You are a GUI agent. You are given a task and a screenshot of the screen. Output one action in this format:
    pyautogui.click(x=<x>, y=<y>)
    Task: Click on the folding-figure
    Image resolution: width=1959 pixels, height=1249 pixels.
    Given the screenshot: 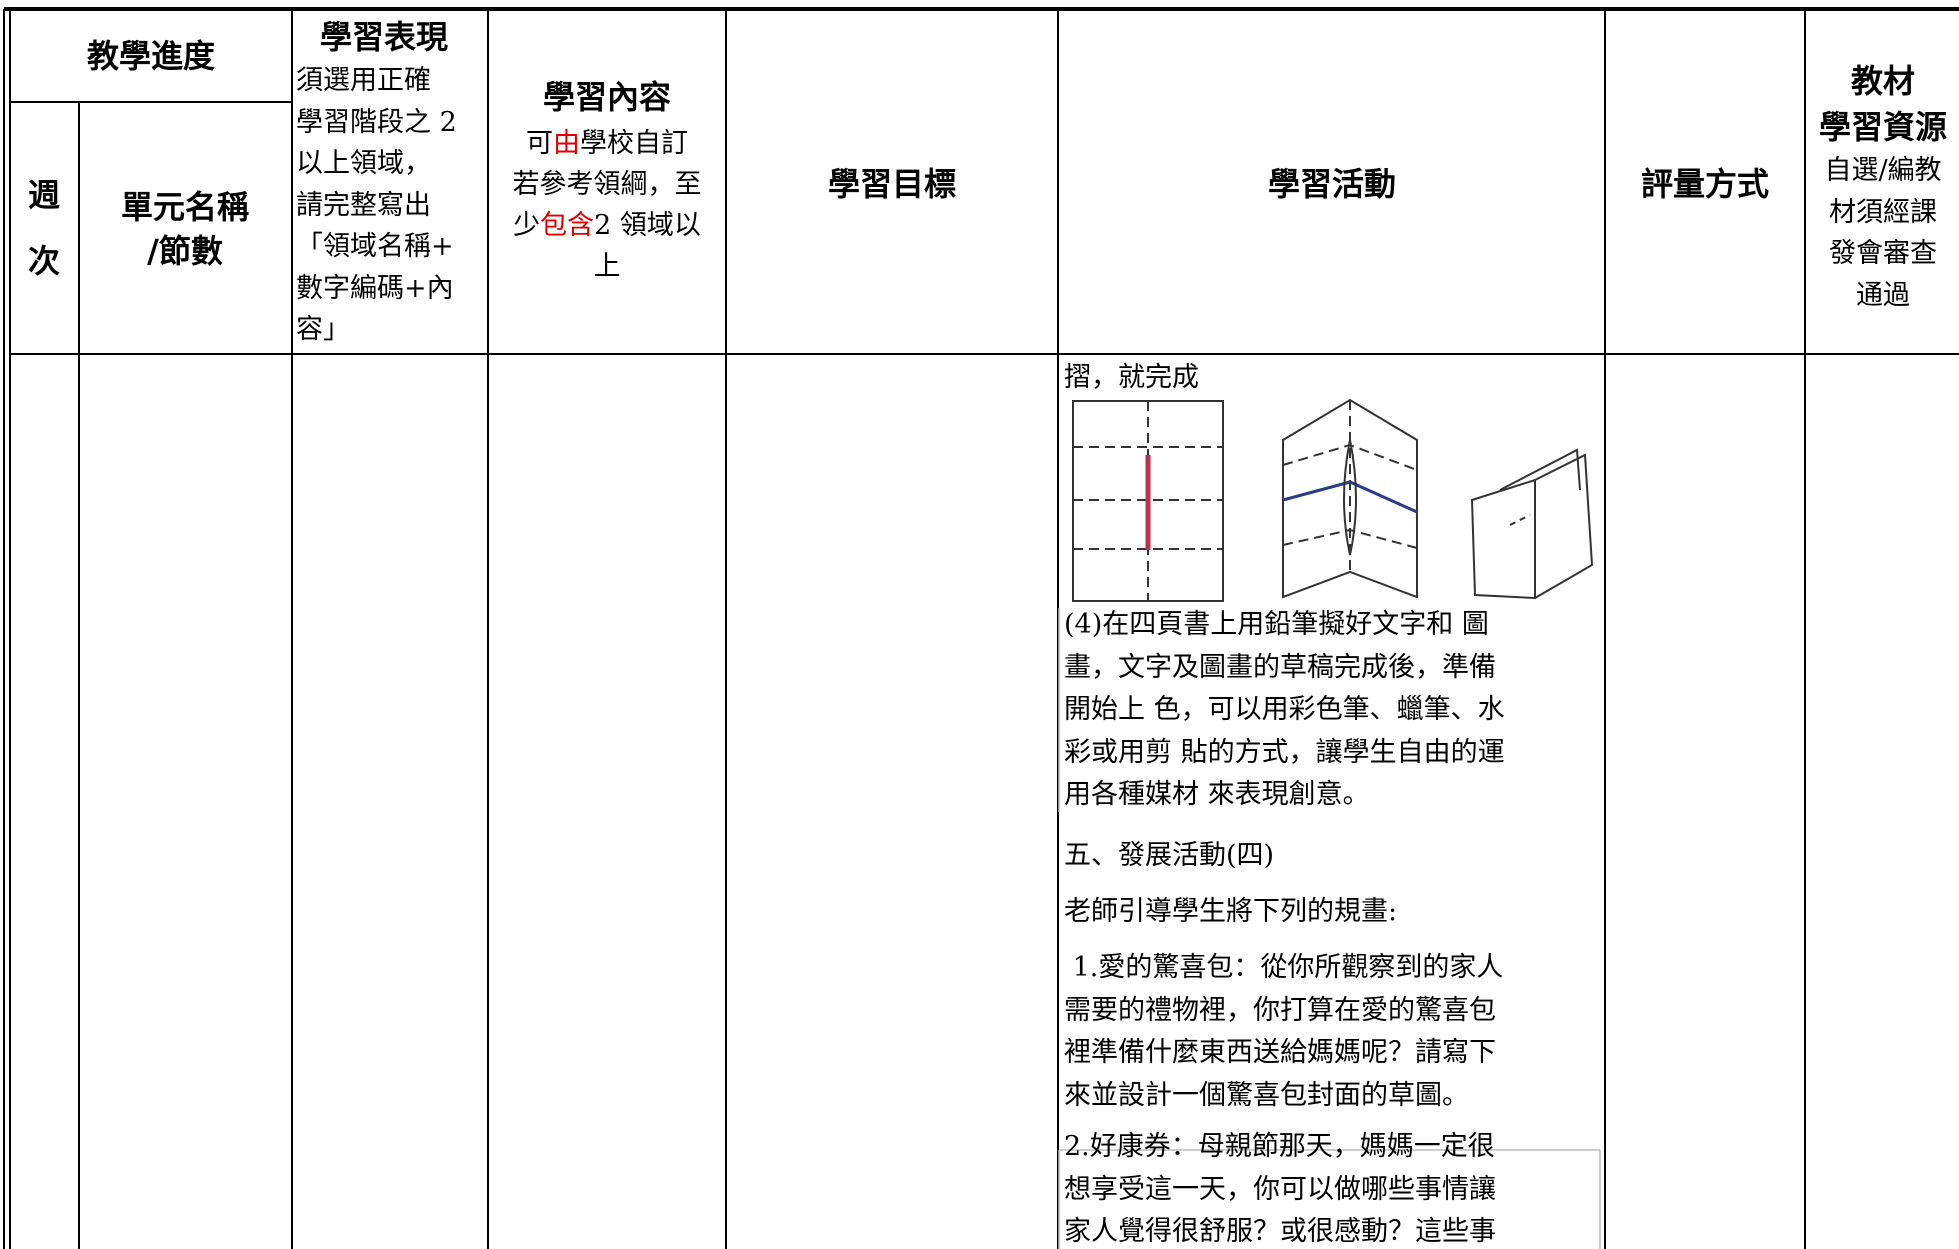 What is the action you would take?
    pyautogui.click(x=1333, y=500)
    